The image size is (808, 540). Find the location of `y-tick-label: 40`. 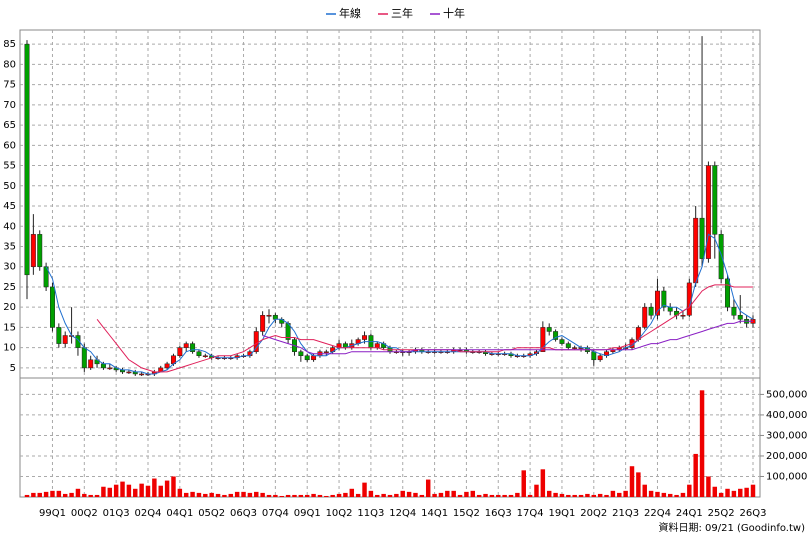

y-tick-label: 40 is located at coordinates (9, 226).